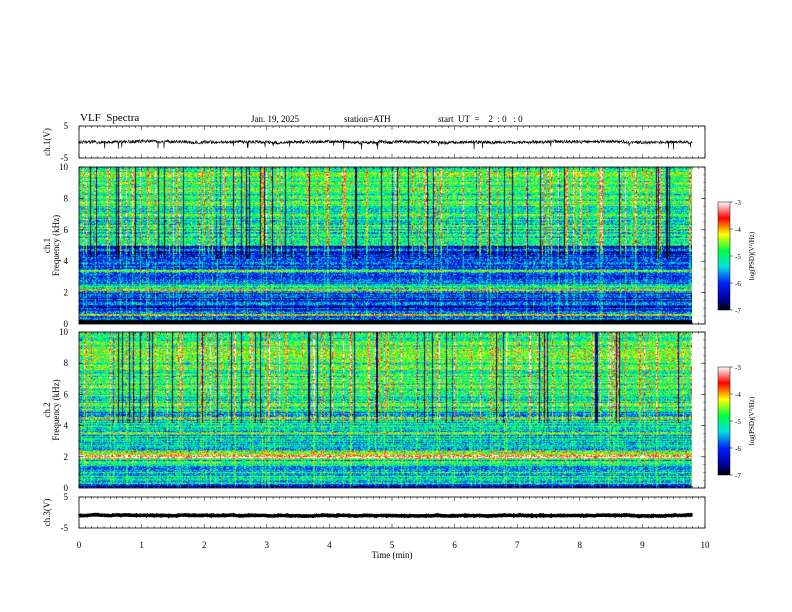 This screenshot has height=612, width=792. I want to click on ch1-spectrogram-colorbar-tick-label: -3, so click(738, 203).